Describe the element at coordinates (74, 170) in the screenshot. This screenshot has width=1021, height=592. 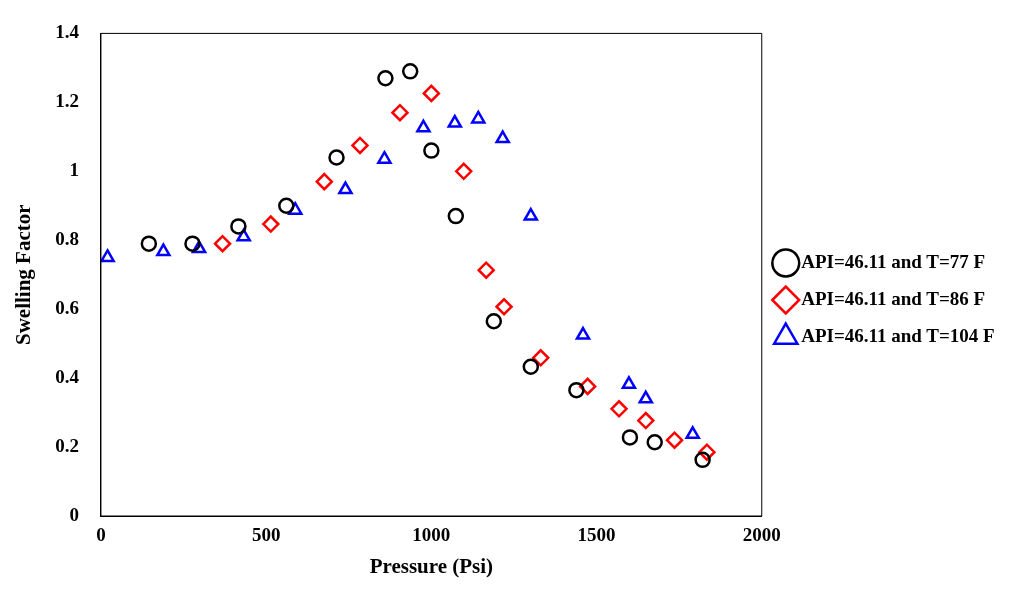
I see `y-tick-label: 1` at that location.